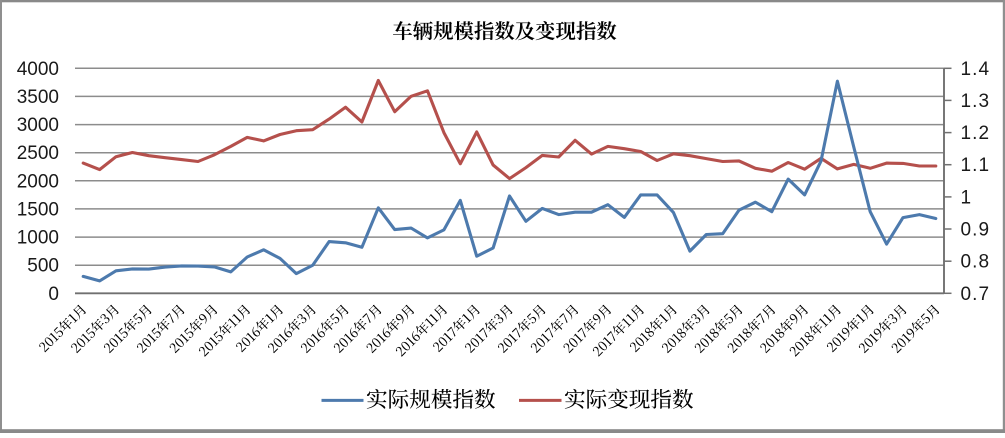 This screenshot has height=438, width=1005. I want to click on svg-text: 1, so click(967, 197).